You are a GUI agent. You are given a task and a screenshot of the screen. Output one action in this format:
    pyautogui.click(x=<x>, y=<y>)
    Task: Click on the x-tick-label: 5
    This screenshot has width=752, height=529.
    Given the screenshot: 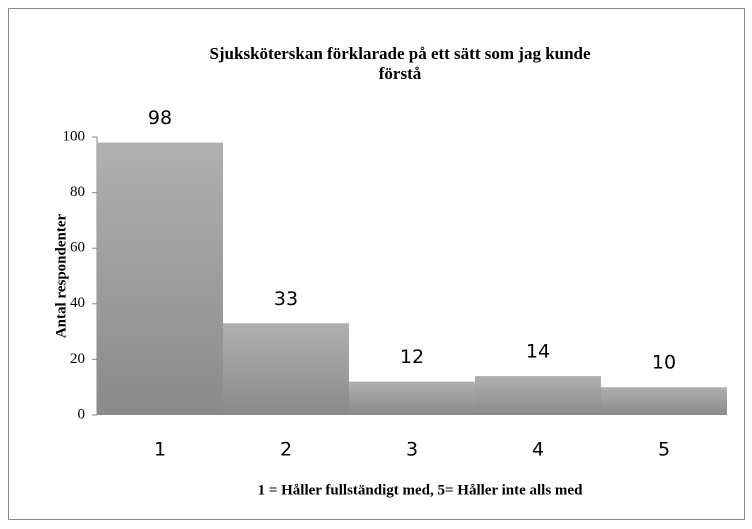 What is the action you would take?
    pyautogui.click(x=664, y=450)
    